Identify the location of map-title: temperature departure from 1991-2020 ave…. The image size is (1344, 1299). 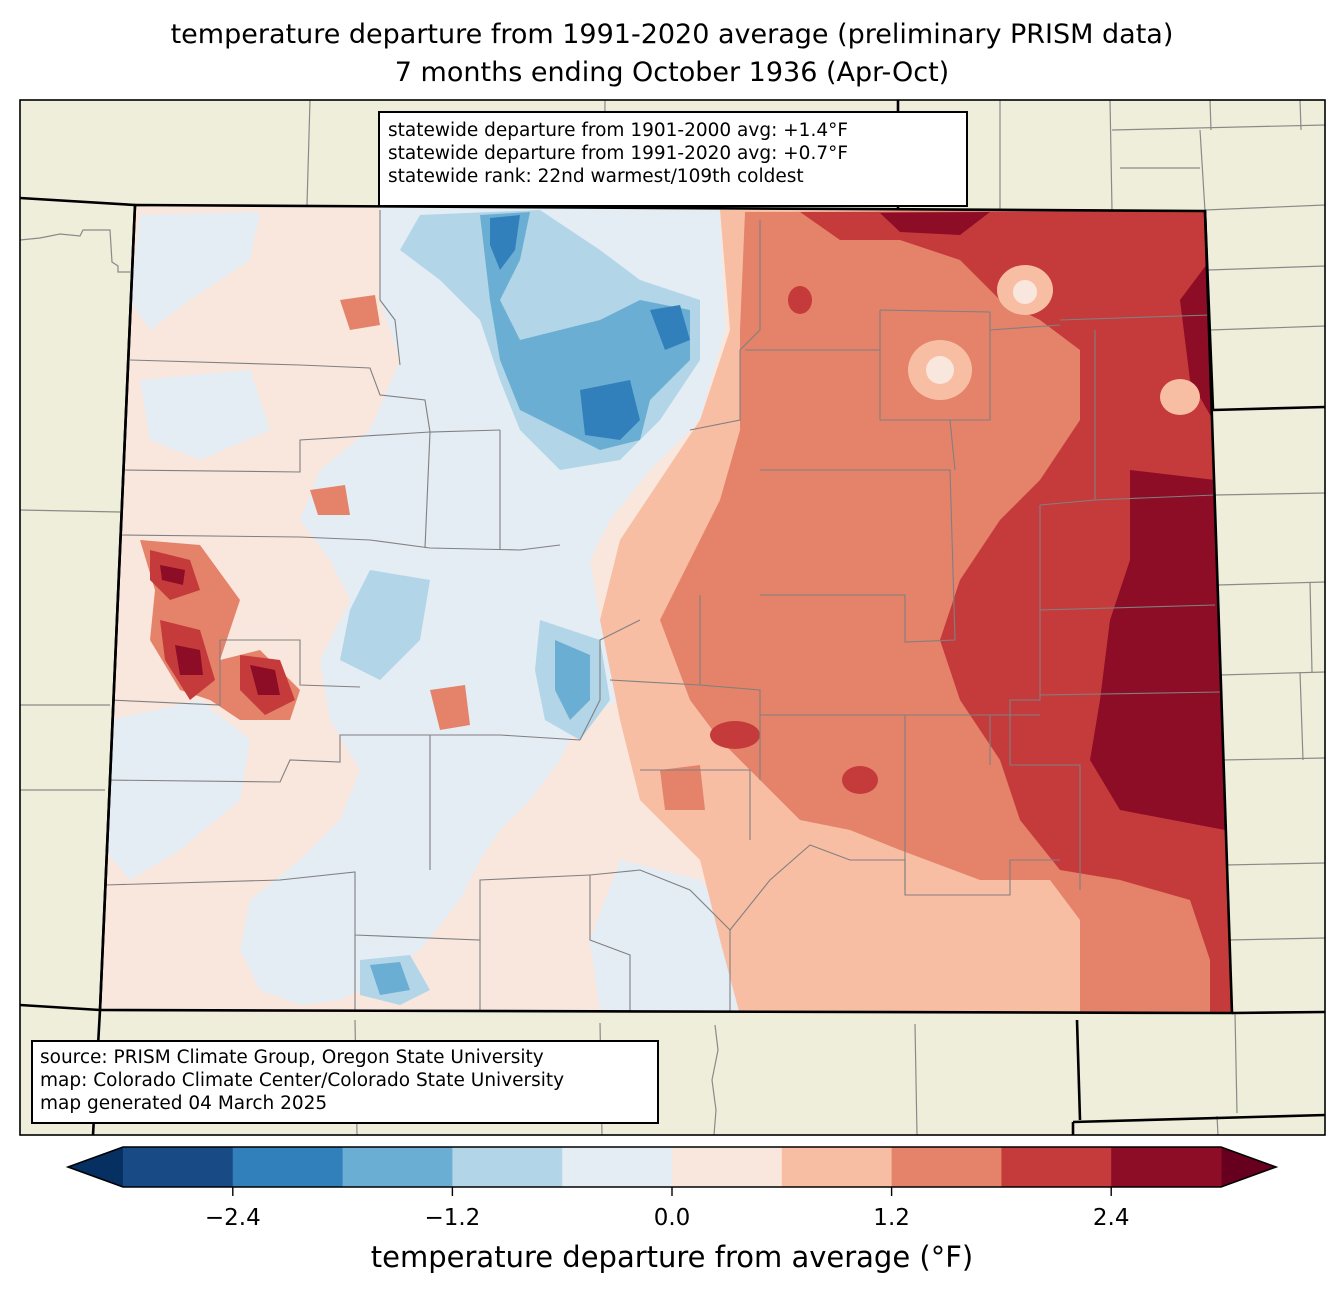
(672, 34).